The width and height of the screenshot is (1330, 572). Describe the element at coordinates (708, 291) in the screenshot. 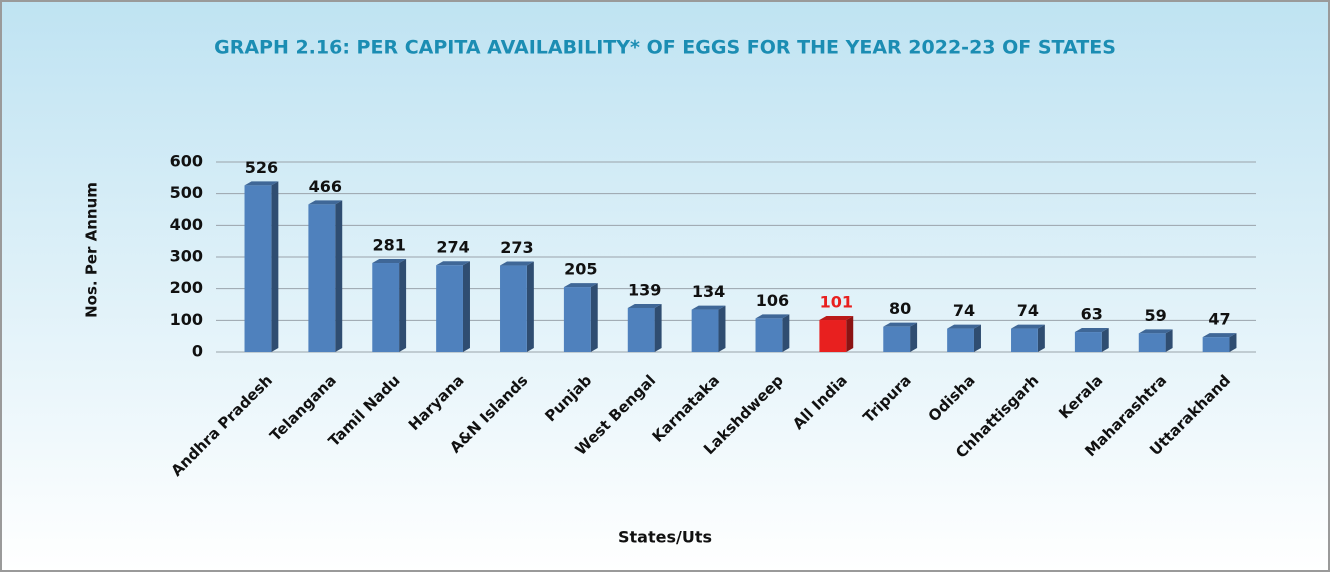

I see `value-label: 134` at that location.